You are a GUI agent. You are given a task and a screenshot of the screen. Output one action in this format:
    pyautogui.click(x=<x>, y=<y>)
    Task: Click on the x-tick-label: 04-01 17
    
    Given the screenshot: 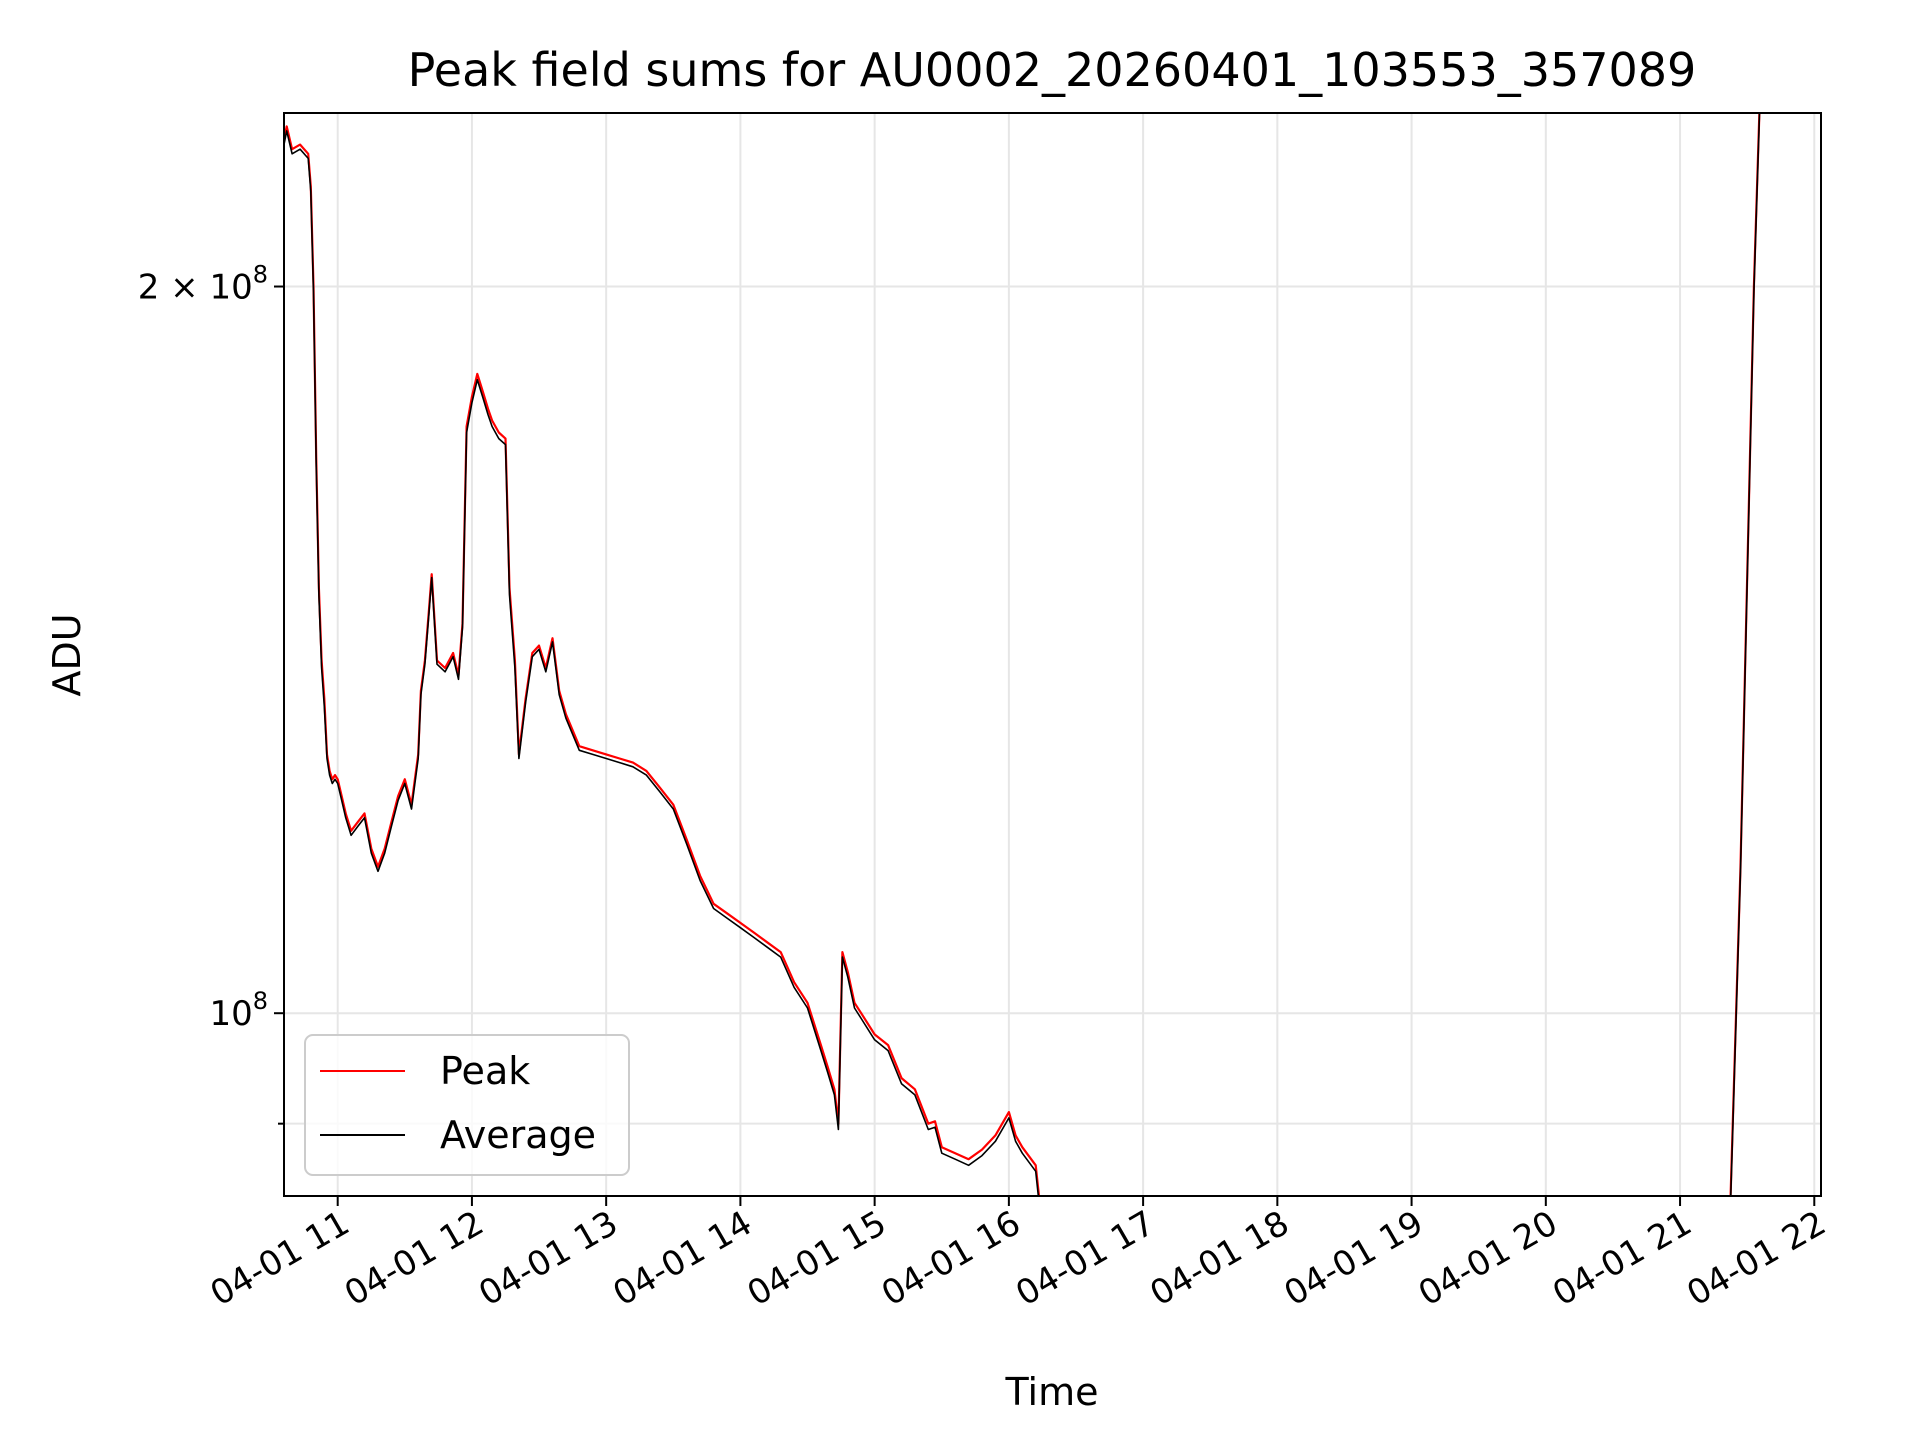 What is the action you would take?
    pyautogui.click(x=1085, y=1258)
    